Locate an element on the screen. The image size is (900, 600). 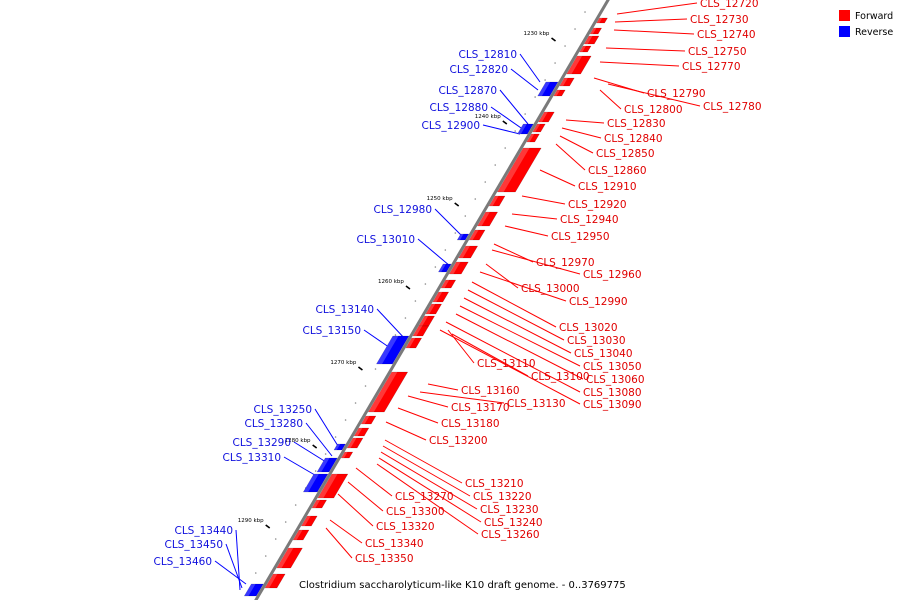
gene-label: CLS_12790 is located at coordinates (676, 94).